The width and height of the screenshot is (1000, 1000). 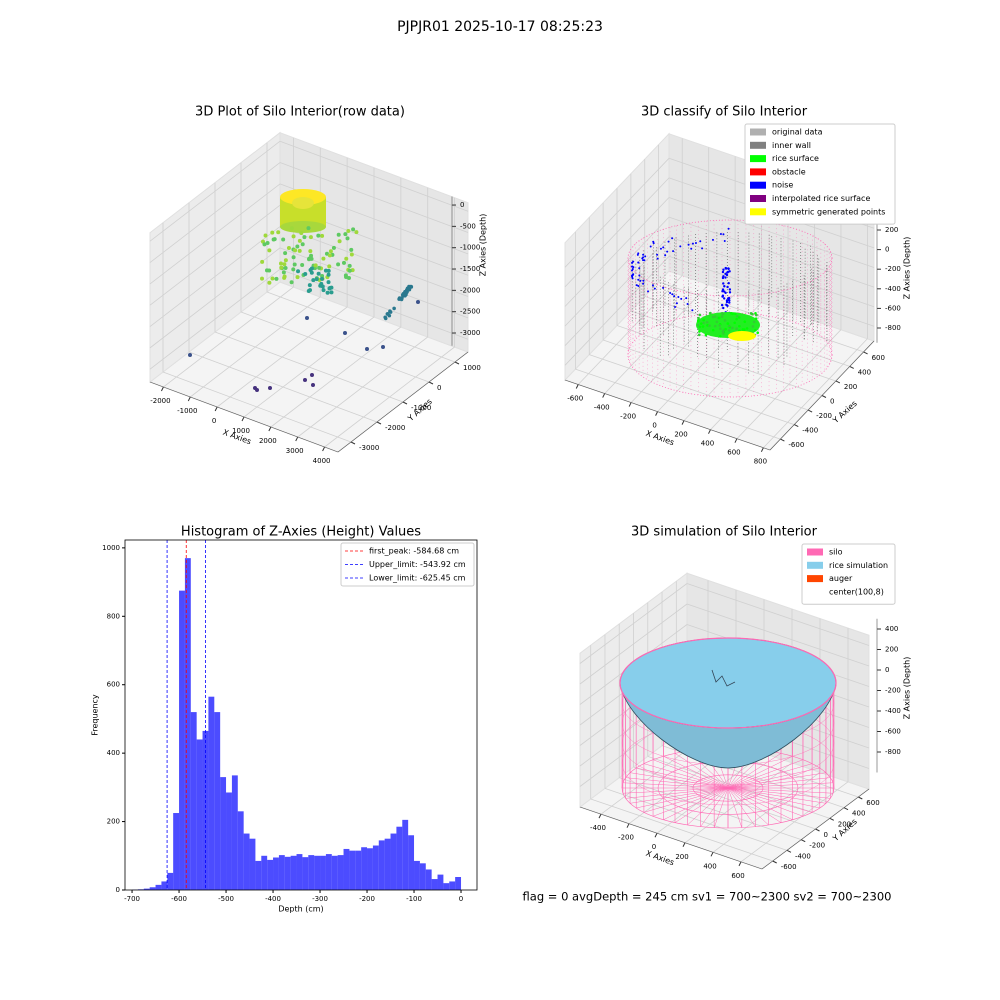 What do you see at coordinates (893, 328) in the screenshot?
I see `z-tick-label: -800` at bounding box center [893, 328].